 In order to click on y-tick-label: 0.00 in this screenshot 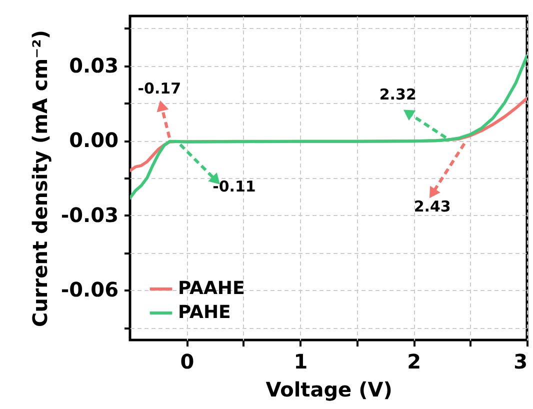, I will do `click(93, 140)`.